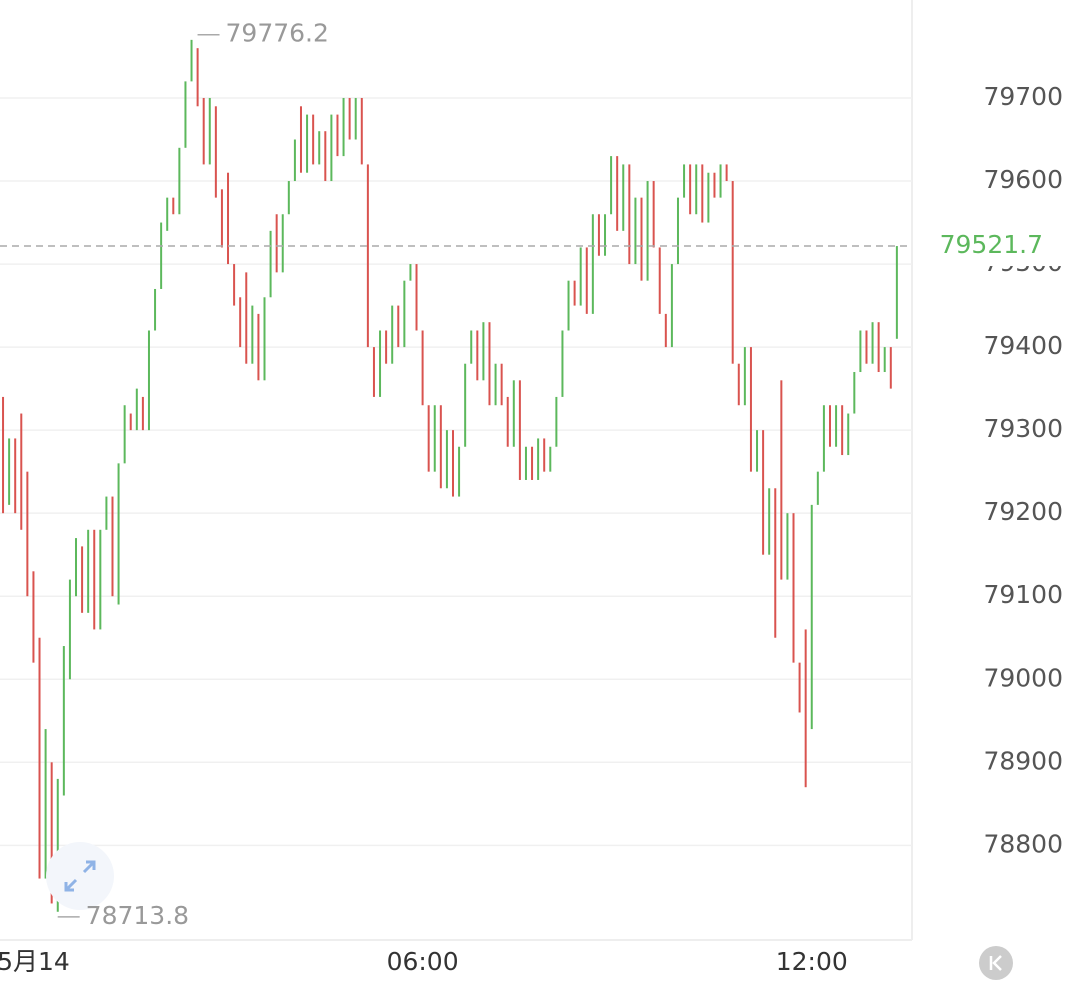 Image resolution: width=1080 pixels, height=989 pixels. Describe the element at coordinates (812, 961) in the screenshot. I see `x-tick-label: 12:00` at that location.